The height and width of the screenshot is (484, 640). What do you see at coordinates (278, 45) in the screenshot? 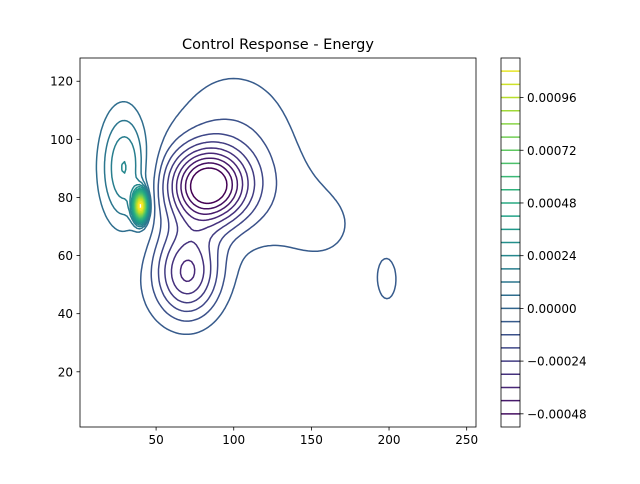
I see `chart-title: Control Response - Energy` at bounding box center [278, 45].